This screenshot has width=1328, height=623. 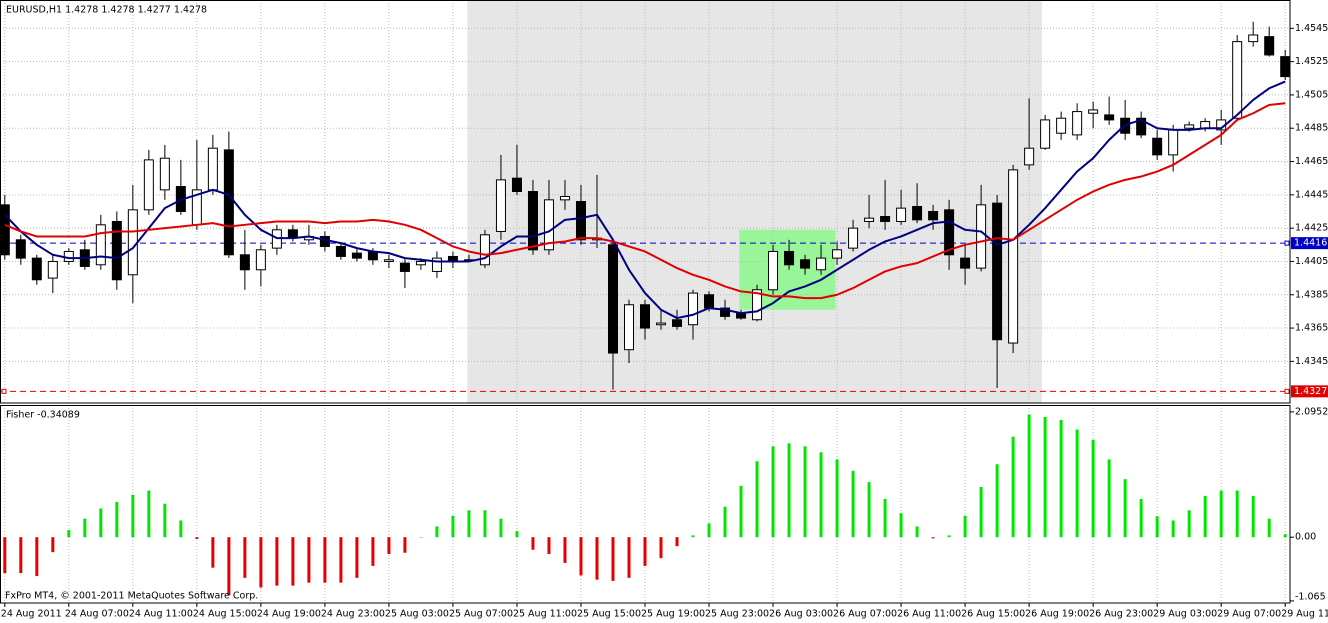 I want to click on x-tick-label: 25 Aug 19:00, so click(x=673, y=614).